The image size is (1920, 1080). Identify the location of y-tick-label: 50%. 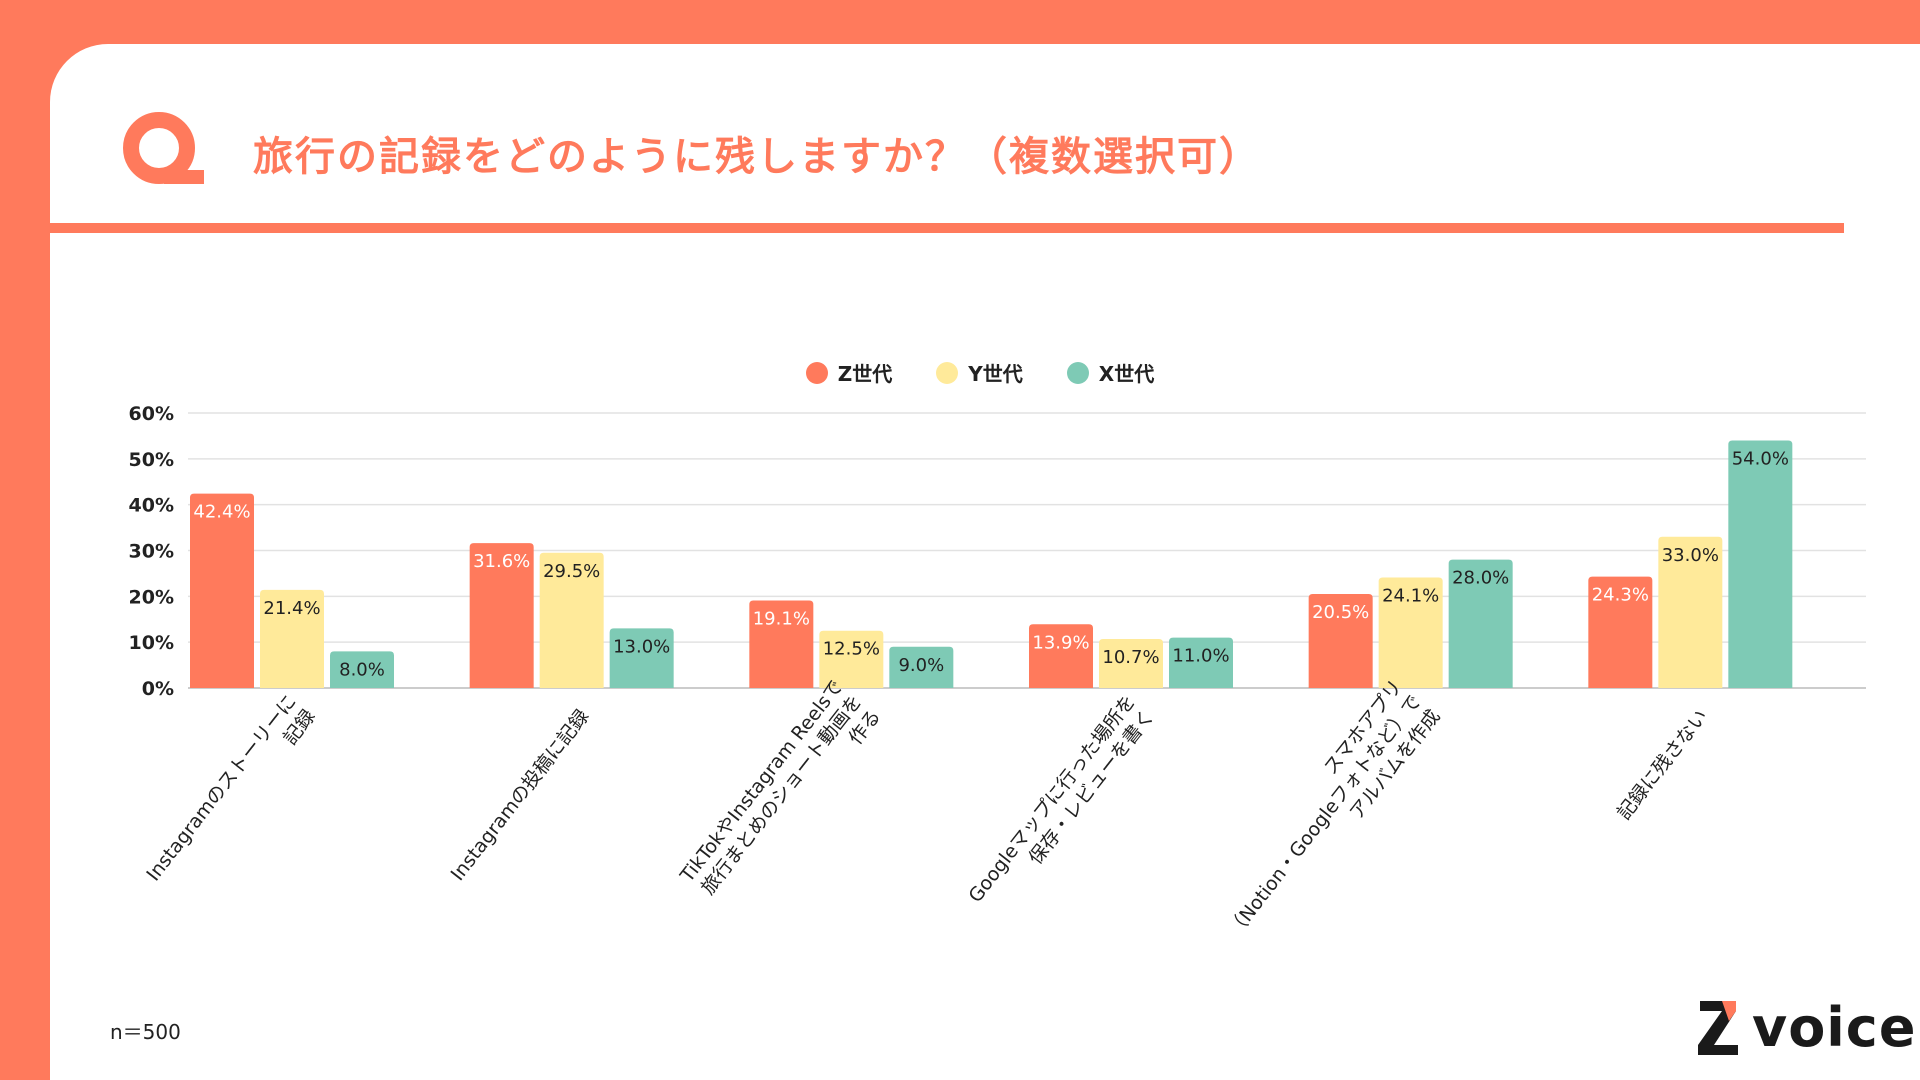
(151, 460).